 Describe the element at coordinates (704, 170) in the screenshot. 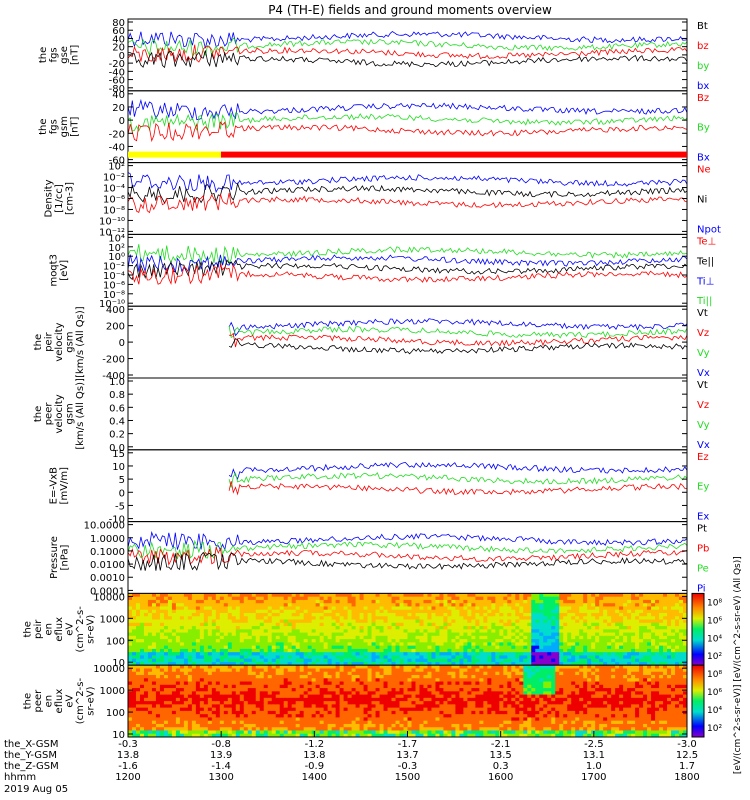

I see `legend-entry: Ne` at that location.